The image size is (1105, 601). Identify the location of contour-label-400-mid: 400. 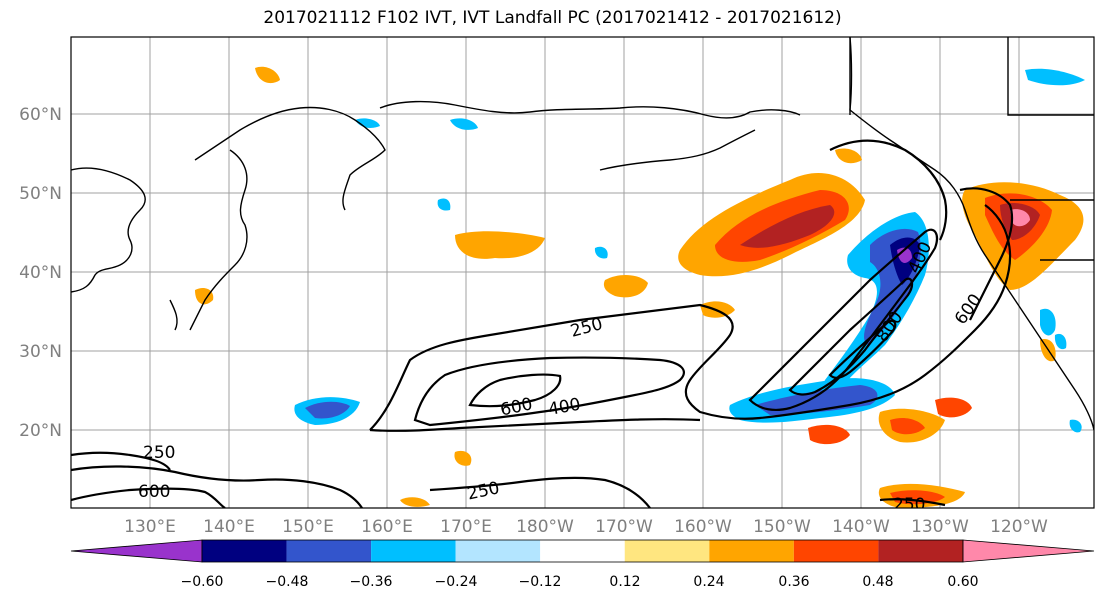
(564, 407).